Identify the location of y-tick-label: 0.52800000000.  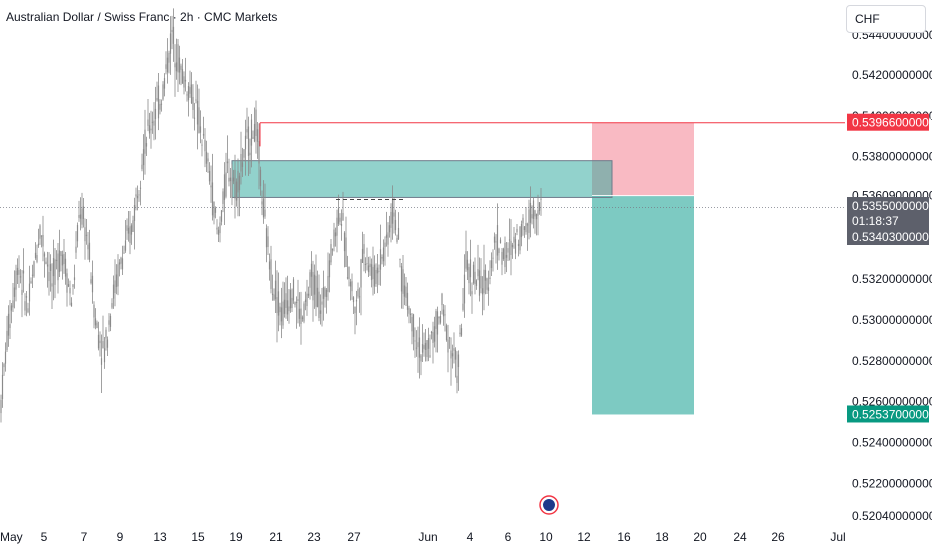
(892, 361).